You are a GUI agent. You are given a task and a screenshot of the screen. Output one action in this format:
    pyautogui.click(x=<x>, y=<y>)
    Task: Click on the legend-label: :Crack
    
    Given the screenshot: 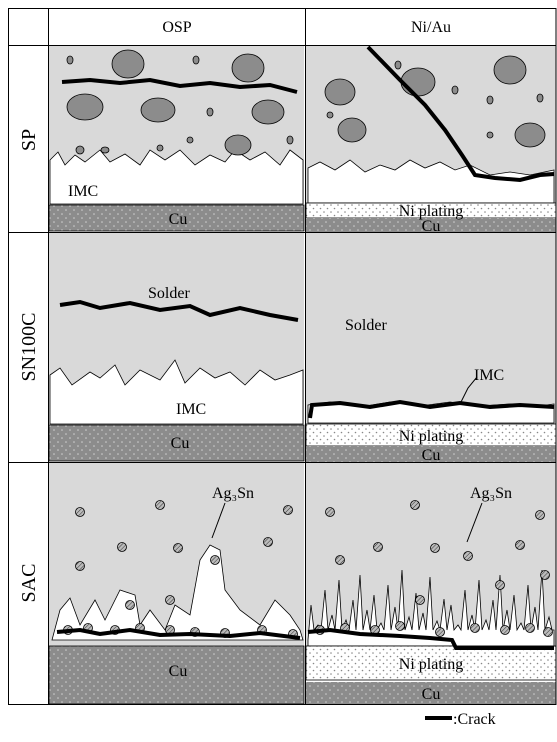 What is the action you would take?
    pyautogui.click(x=474, y=719)
    